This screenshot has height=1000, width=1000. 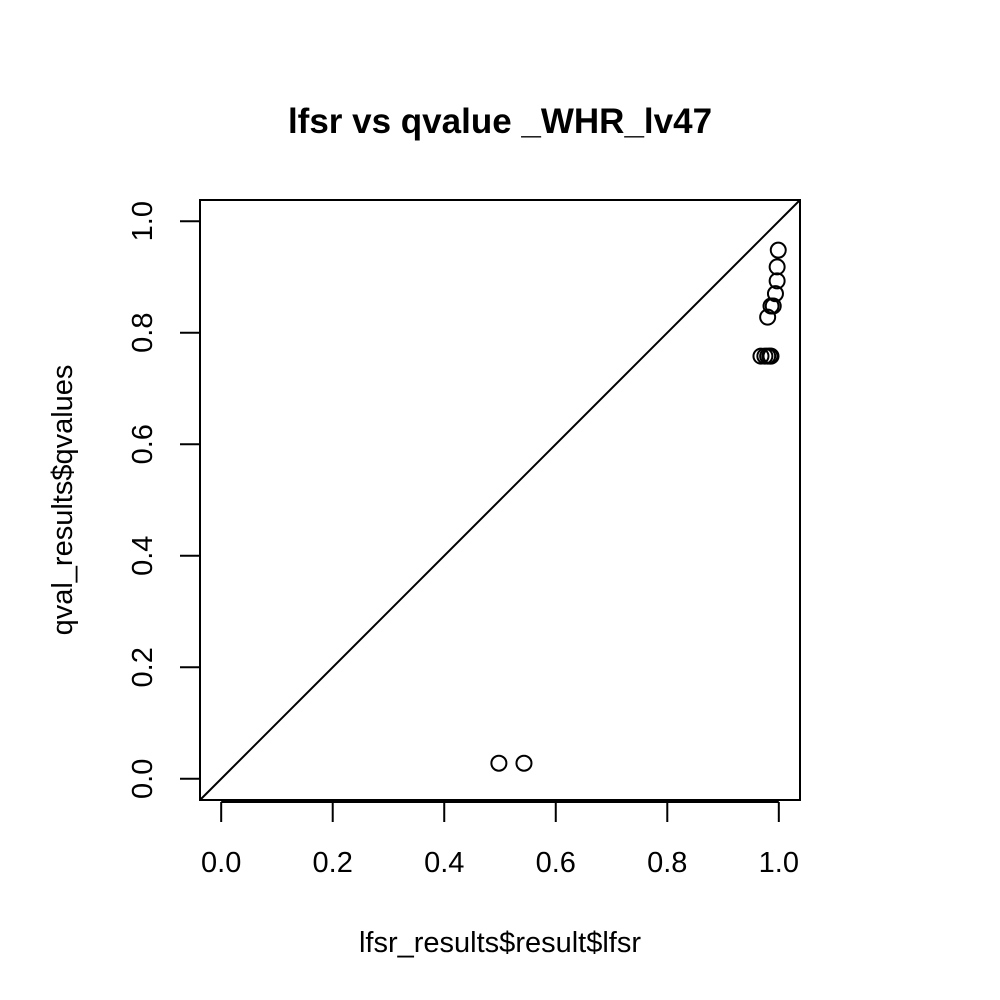 What do you see at coordinates (556, 863) in the screenshot?
I see `x-tick-label: 0.6` at bounding box center [556, 863].